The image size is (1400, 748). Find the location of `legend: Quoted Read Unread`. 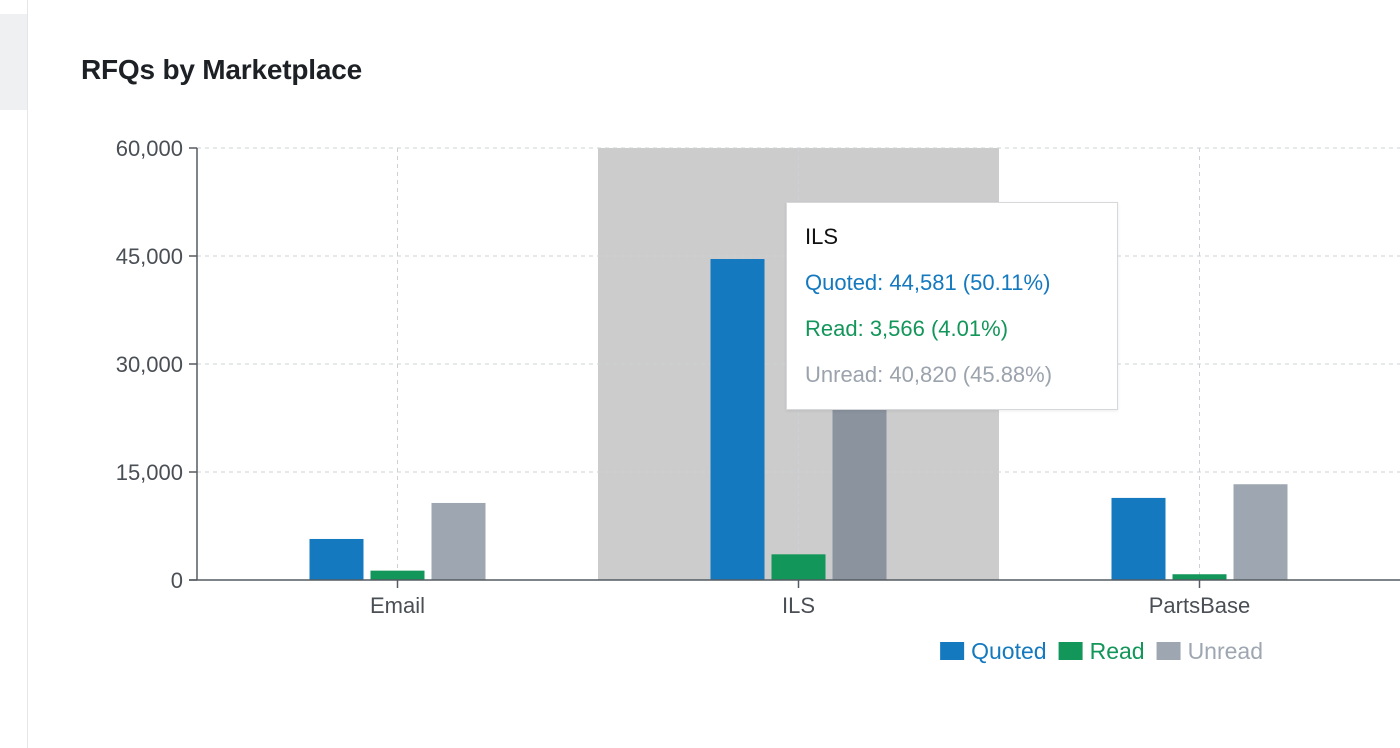

legend: Quoted Read Unread is located at coordinates (1101, 651).